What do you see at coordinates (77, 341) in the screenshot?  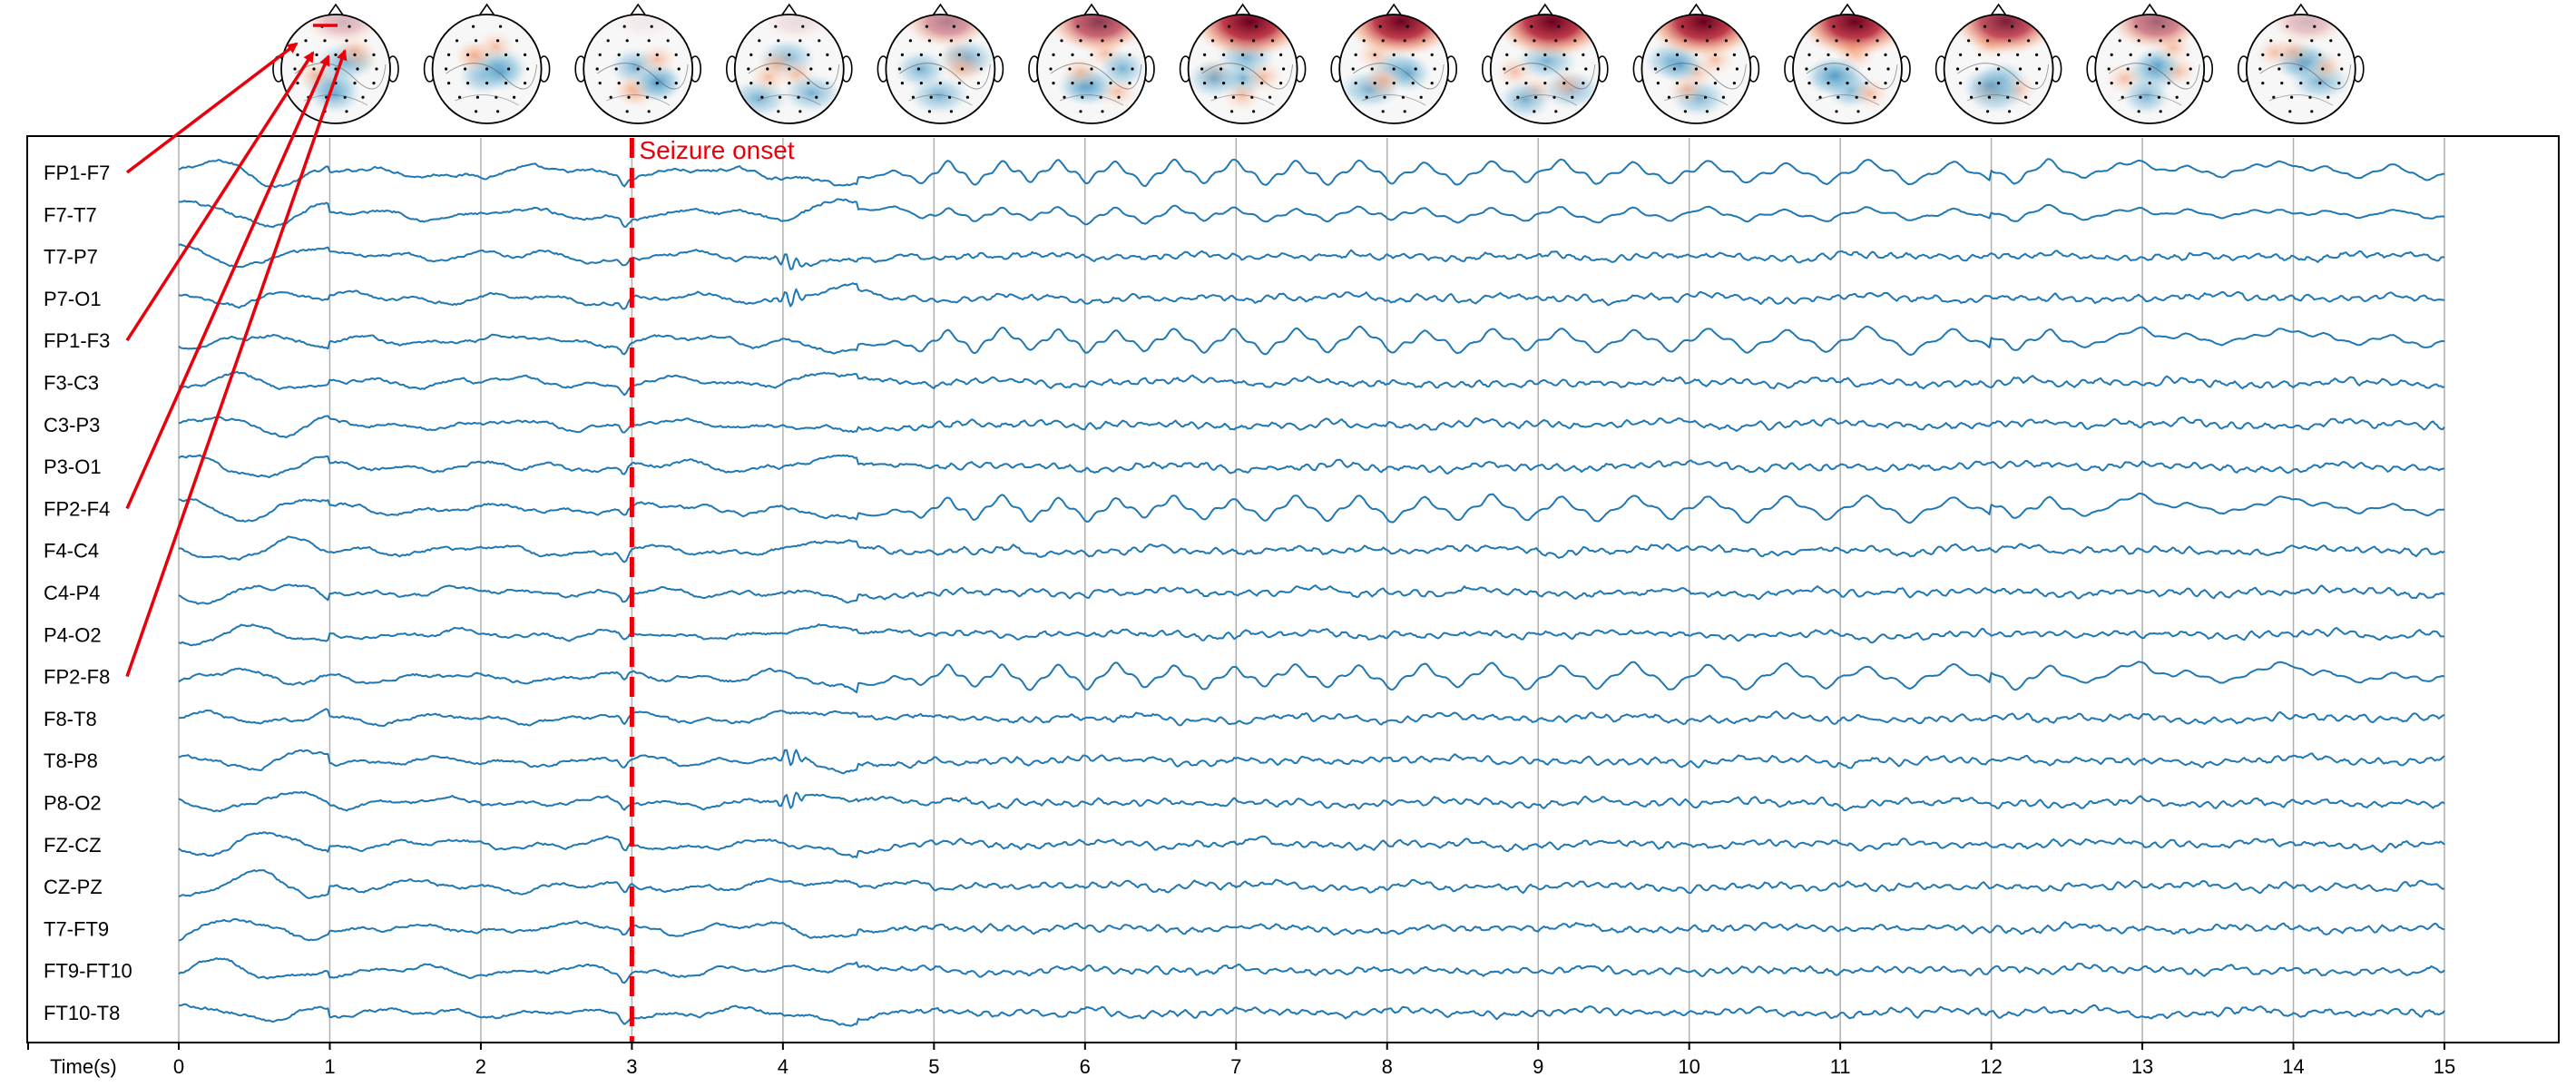 I see `channel-label: FP1-F3` at bounding box center [77, 341].